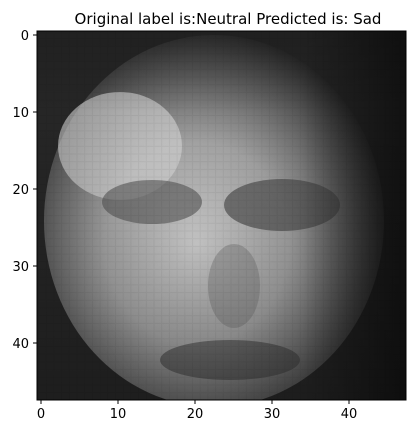  What do you see at coordinates (20, 190) in the screenshot?
I see `y-tick-label: 20` at bounding box center [20, 190].